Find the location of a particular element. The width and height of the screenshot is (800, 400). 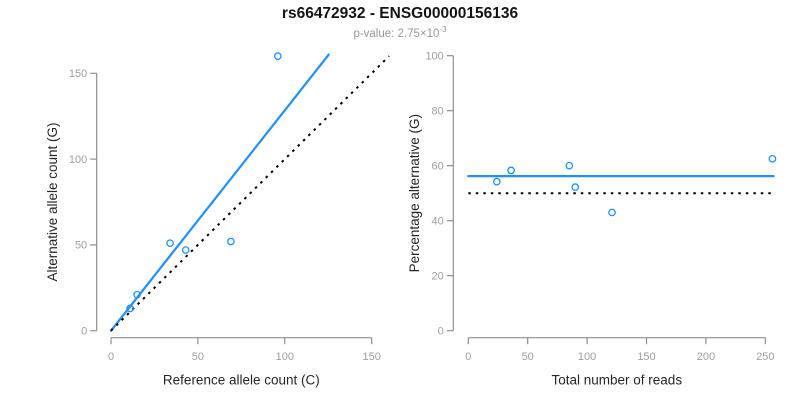

percentage-scatter-x-axis-title: Total number of reads is located at coordinates (617, 380).